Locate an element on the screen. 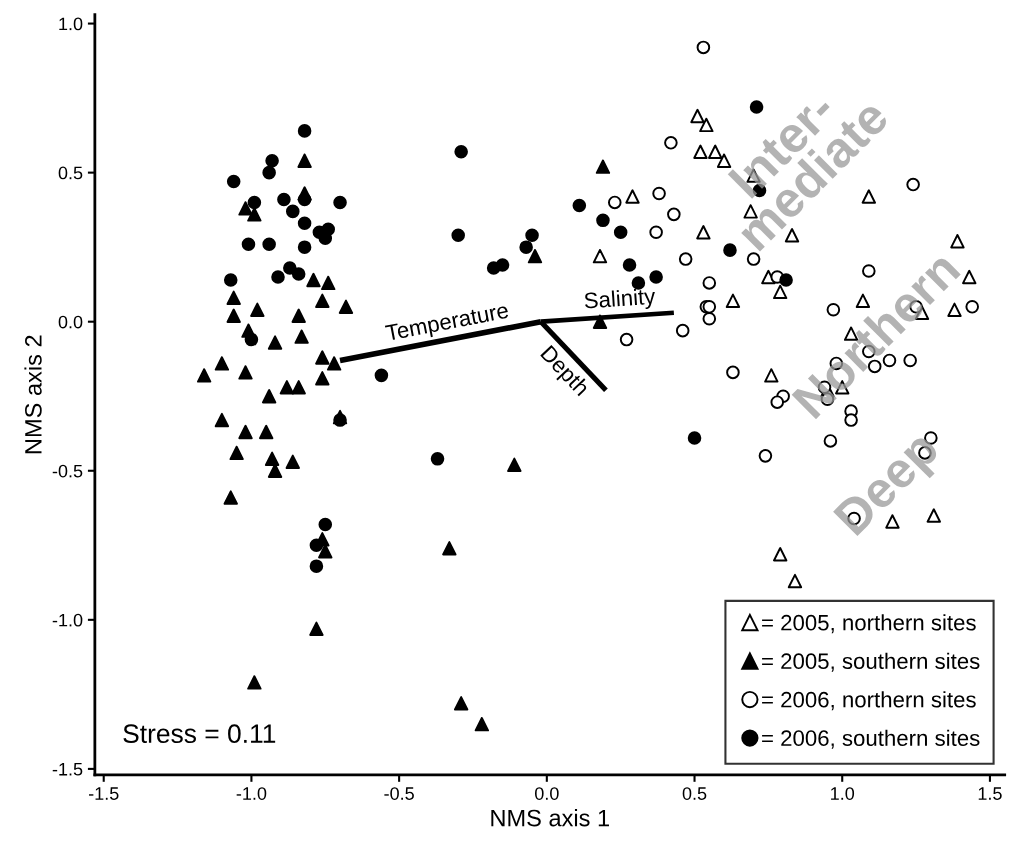  y-tick-label: 1.0 is located at coordinates (71, 24).